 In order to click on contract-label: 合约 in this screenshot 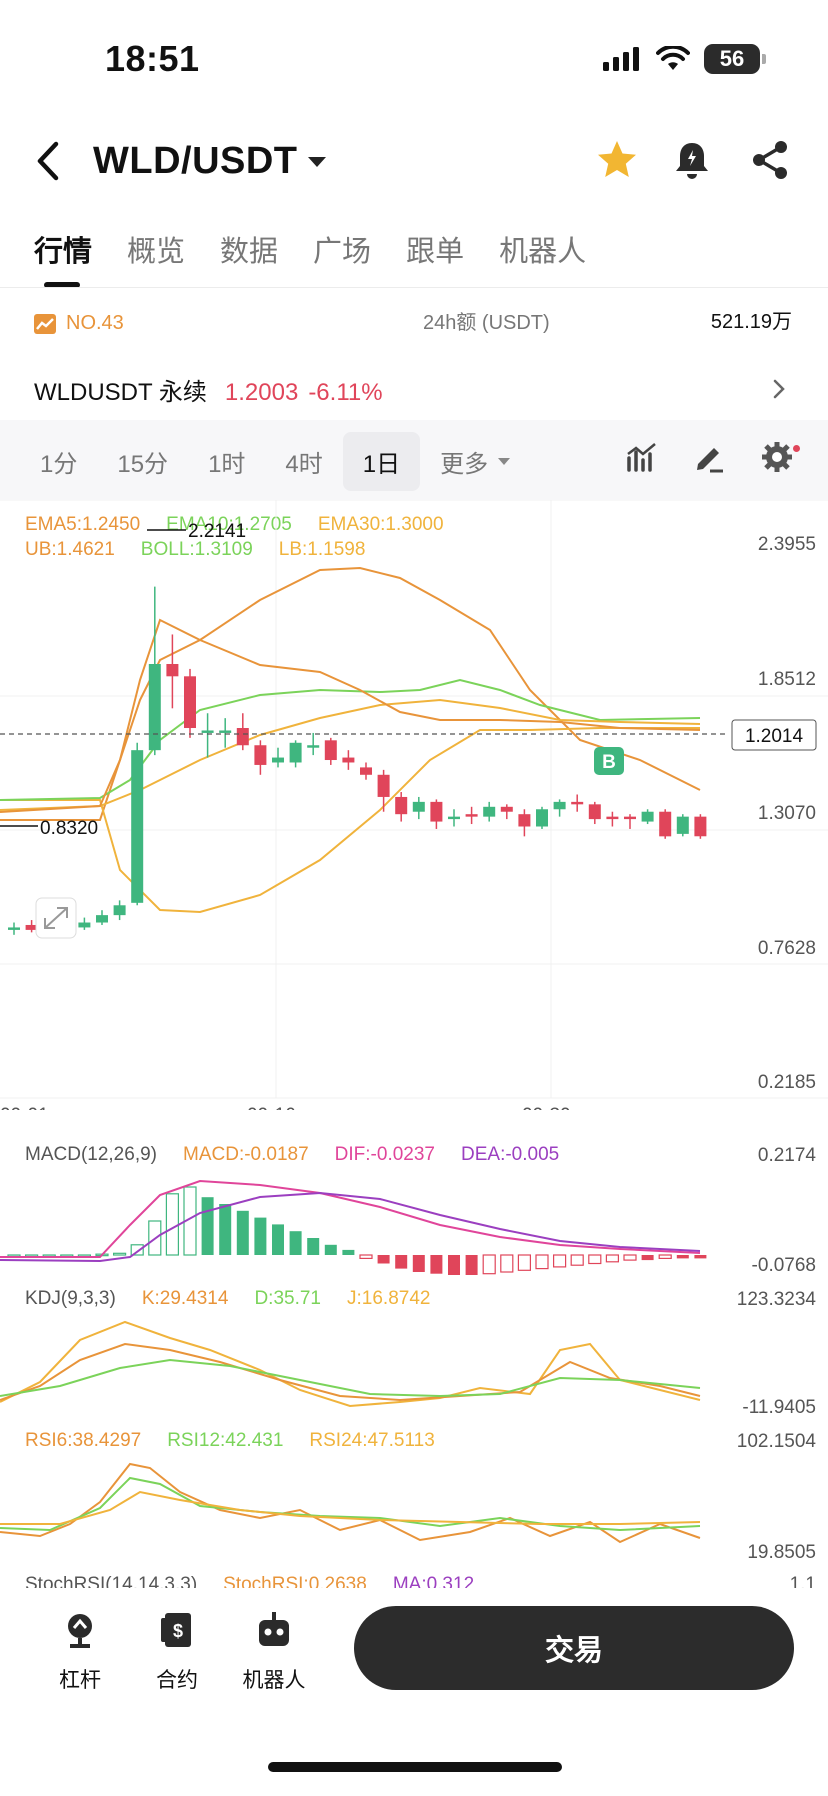, I will do `click(177, 1680)`.